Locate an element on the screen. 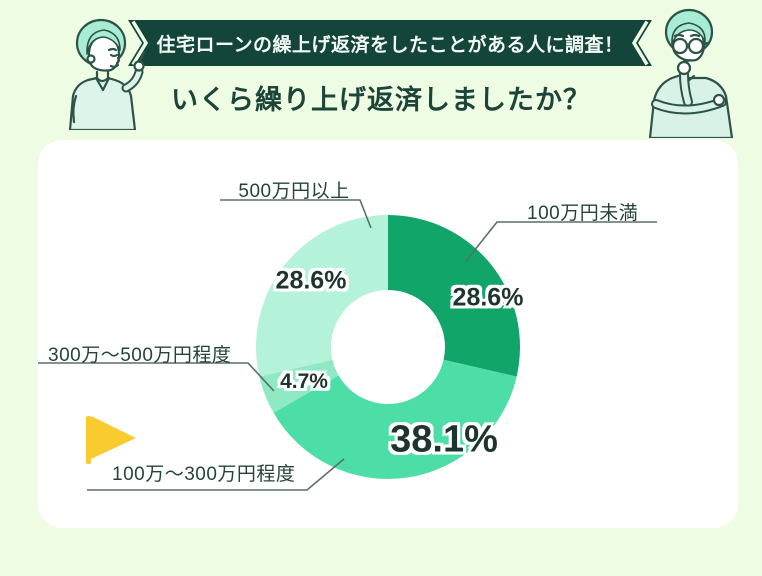 The height and width of the screenshot is (576, 762). illustration-man-thinking-icon is located at coordinates (691, 73).